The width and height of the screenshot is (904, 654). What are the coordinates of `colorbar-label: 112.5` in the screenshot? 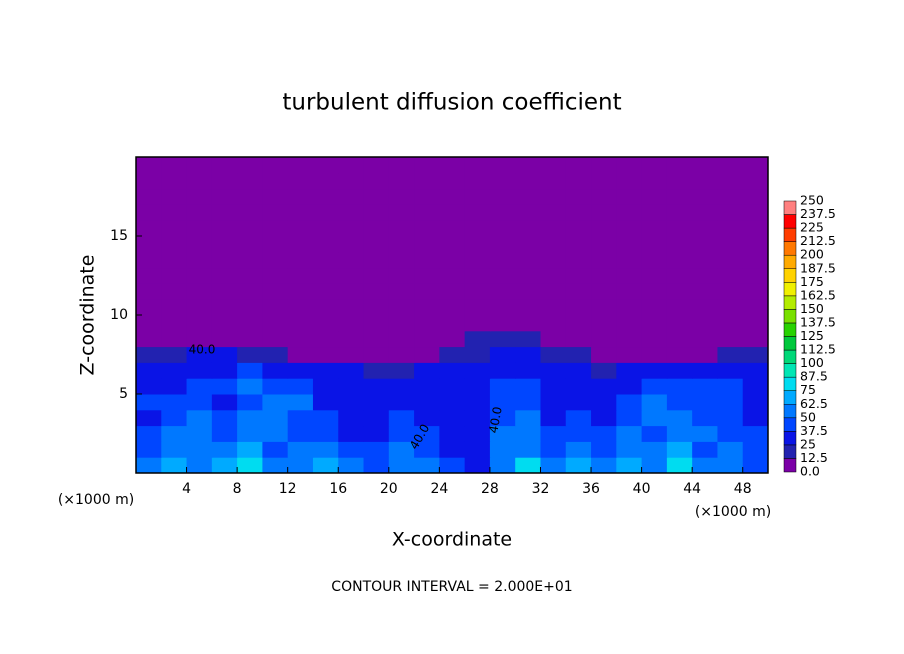 It's located at (818, 349).